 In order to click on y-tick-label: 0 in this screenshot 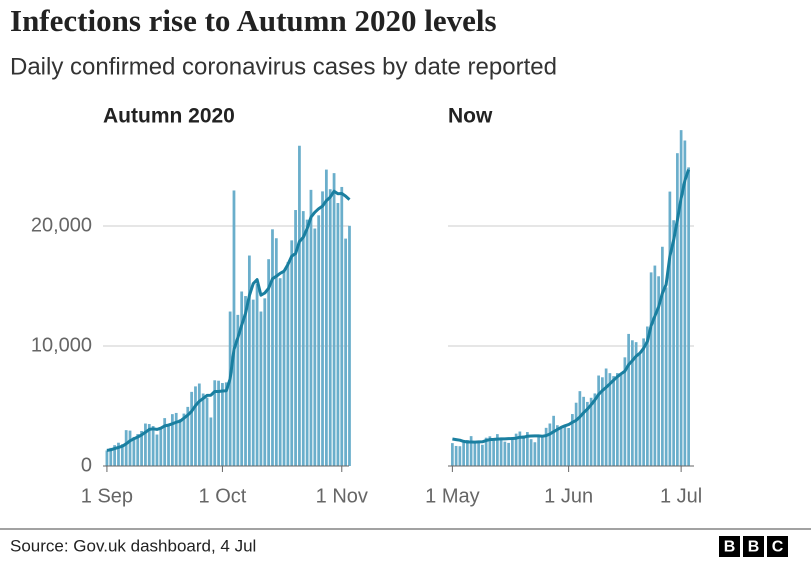, I will do `click(86, 465)`.